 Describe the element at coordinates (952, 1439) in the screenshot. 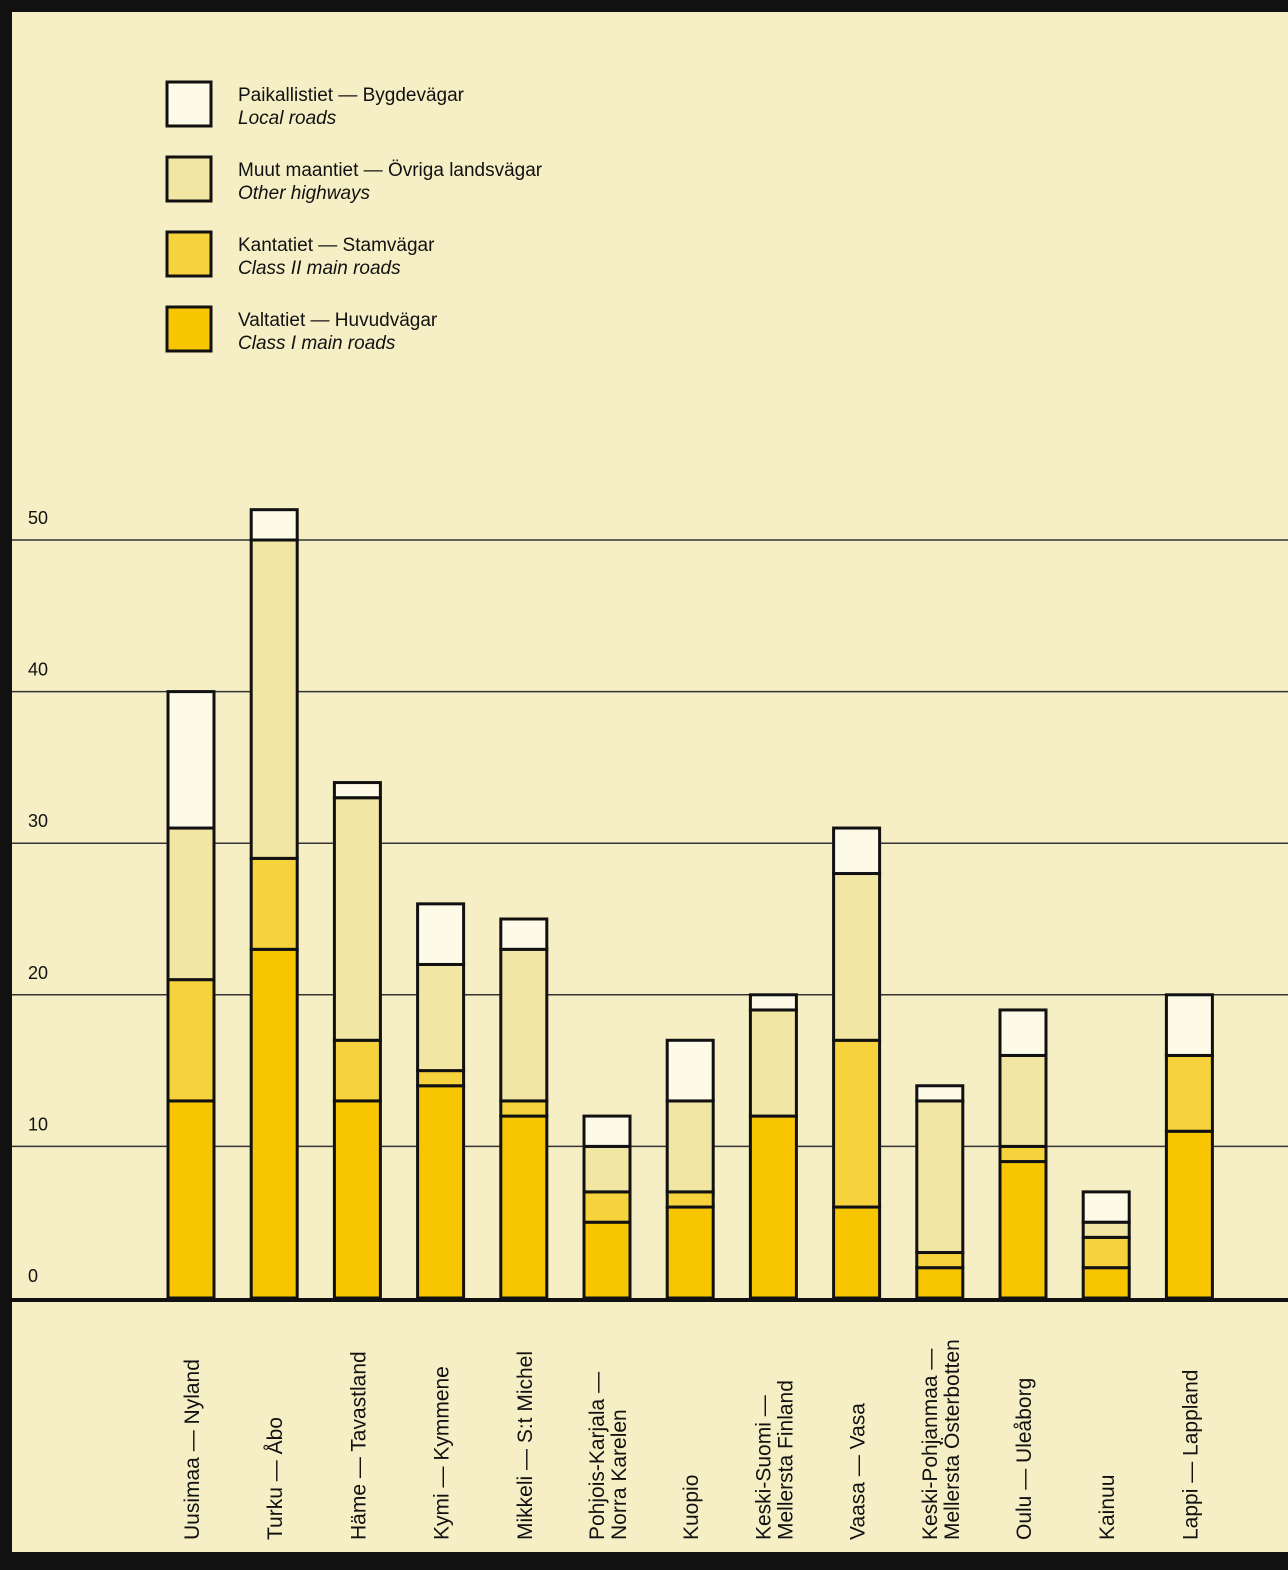

I see `category-label-line: Mellersta Österbotten` at that location.